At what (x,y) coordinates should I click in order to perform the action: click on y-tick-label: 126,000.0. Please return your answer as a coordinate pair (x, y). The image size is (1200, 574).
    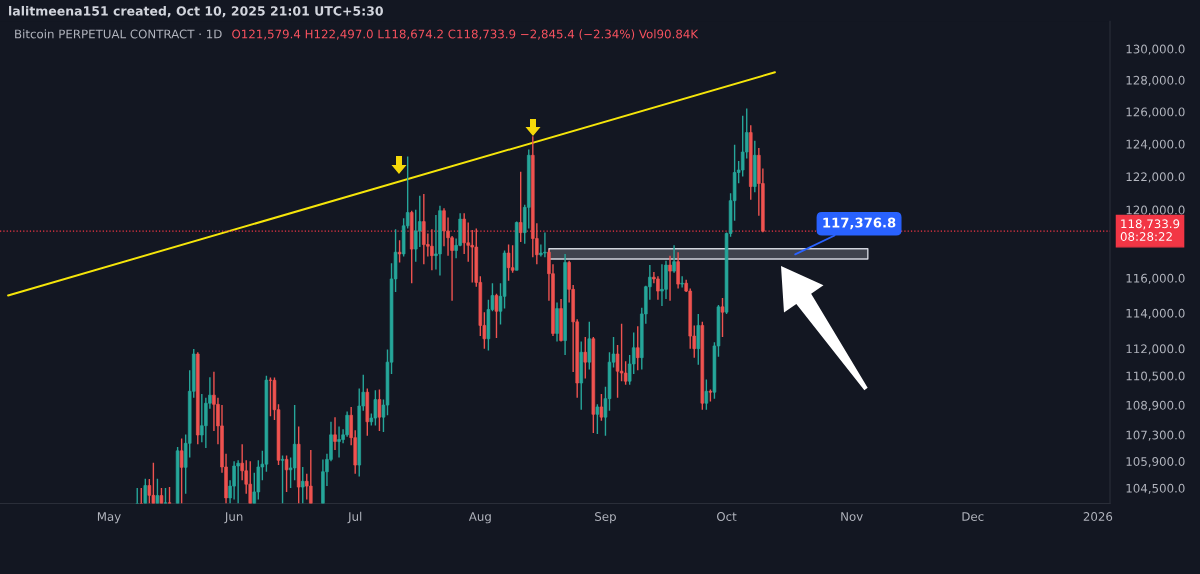
    Looking at the image, I should click on (1155, 112).